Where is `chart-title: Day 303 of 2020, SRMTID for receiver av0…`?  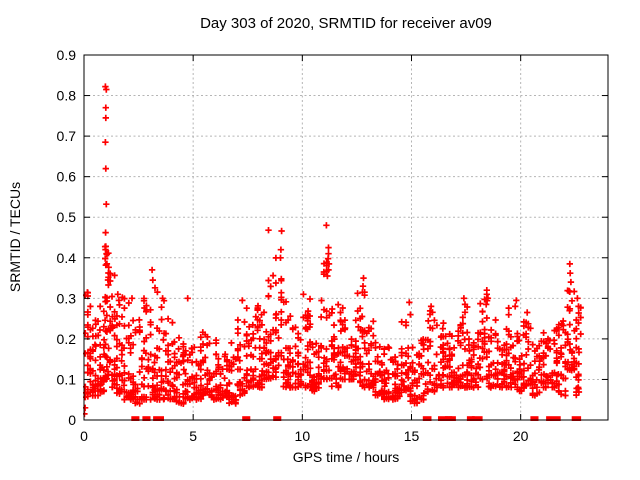
chart-title: Day 303 of 2020, SRMTID for receiver av0… is located at coordinates (346, 23).